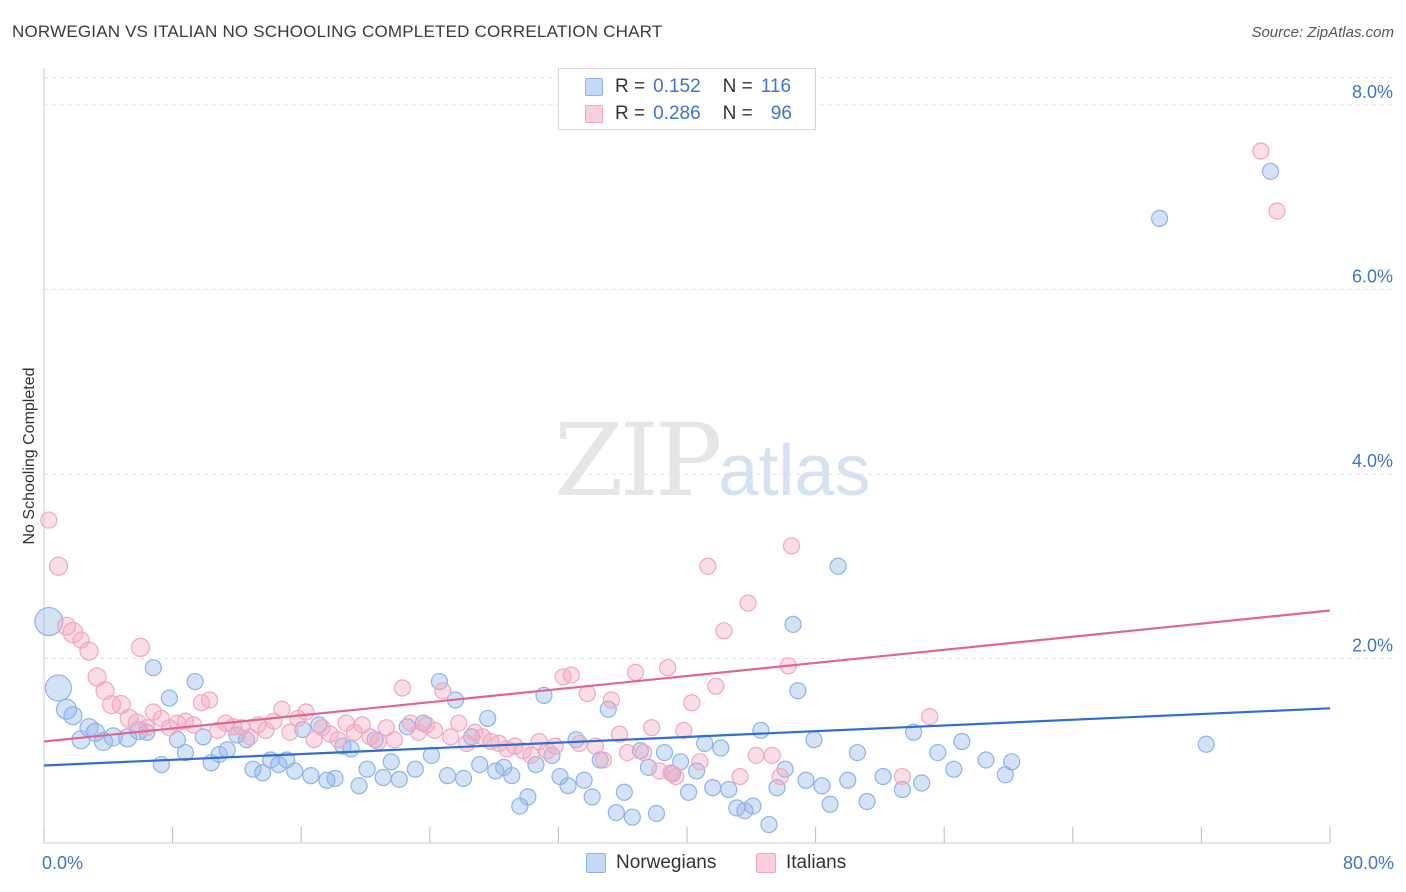 The image size is (1406, 892). Describe the element at coordinates (1368, 863) in the screenshot. I see `x-tick-label-max: 80.0%` at that location.